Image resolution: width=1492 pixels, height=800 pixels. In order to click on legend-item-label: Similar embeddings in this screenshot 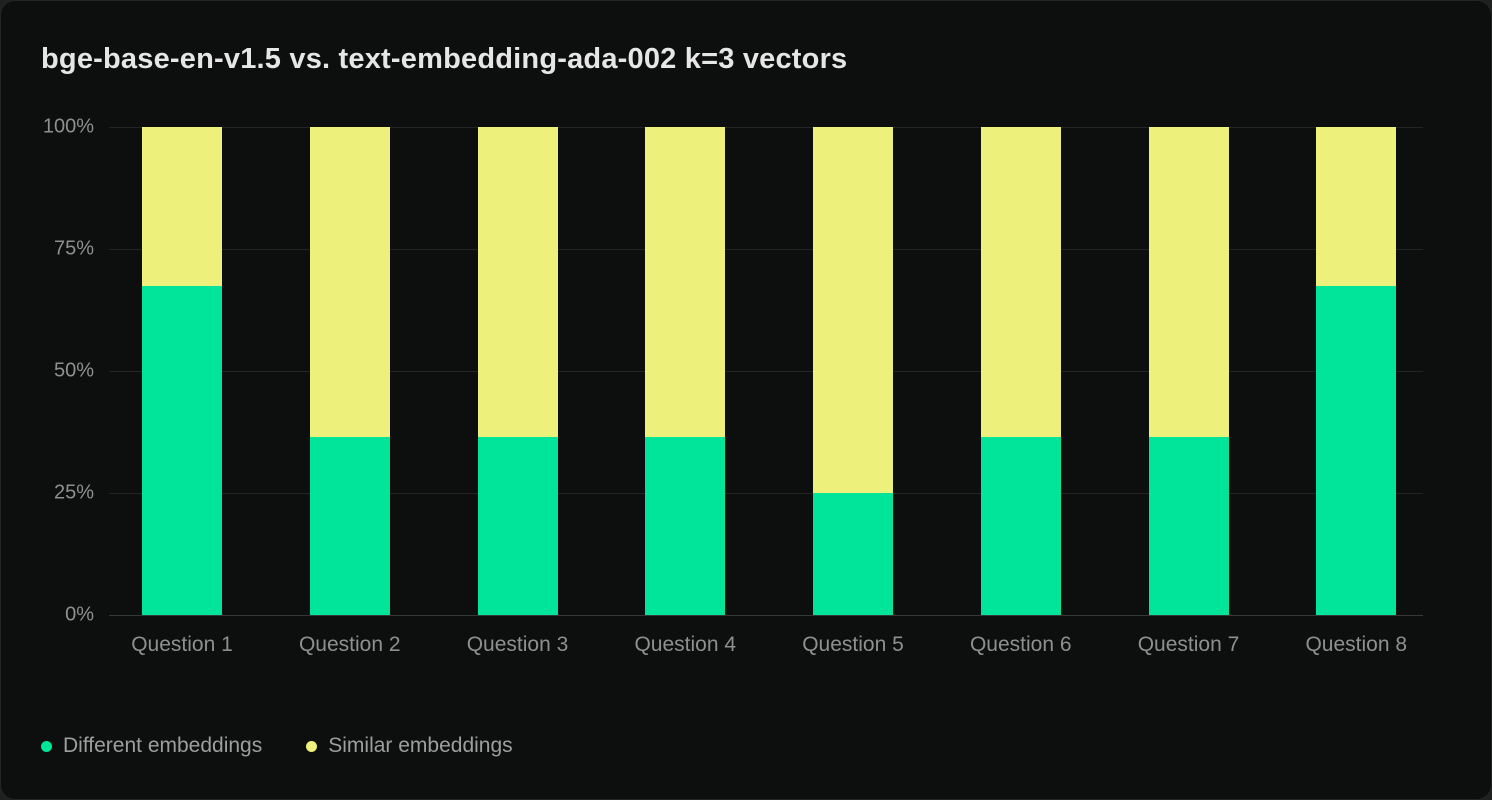, I will do `click(420, 745)`.